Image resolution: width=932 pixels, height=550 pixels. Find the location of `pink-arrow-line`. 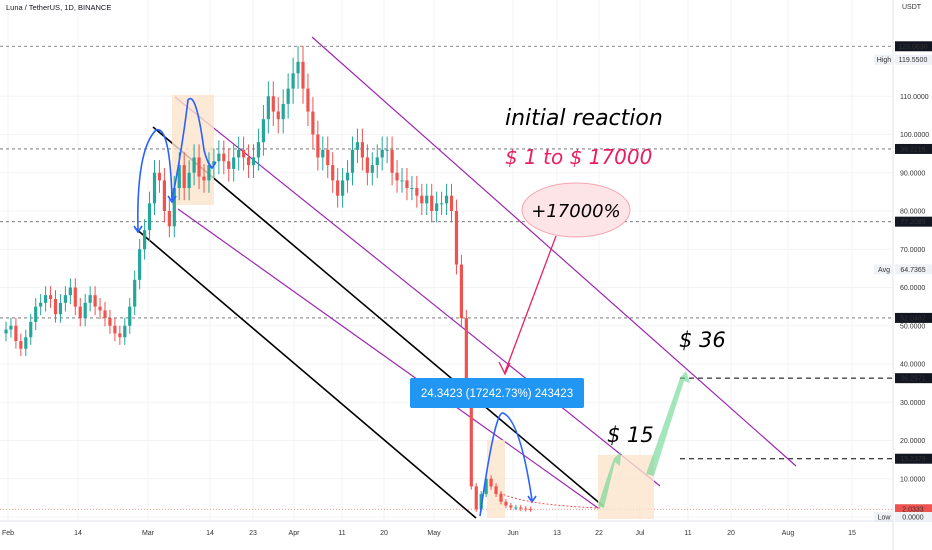

pink-arrow-line is located at coordinates (530, 304).